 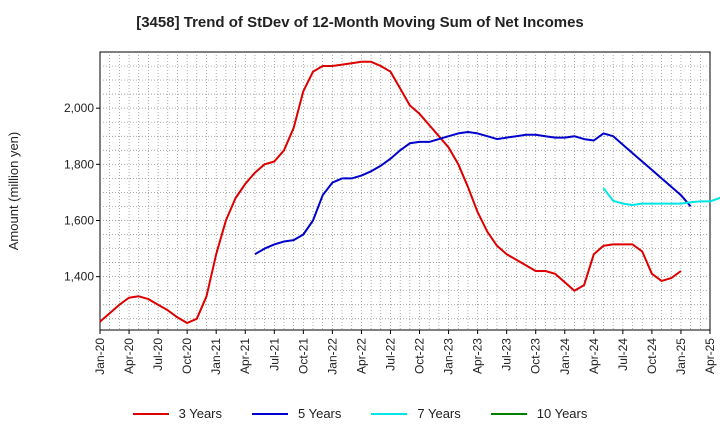 I want to click on x-tick-label: Jan-24, so click(x=565, y=356).